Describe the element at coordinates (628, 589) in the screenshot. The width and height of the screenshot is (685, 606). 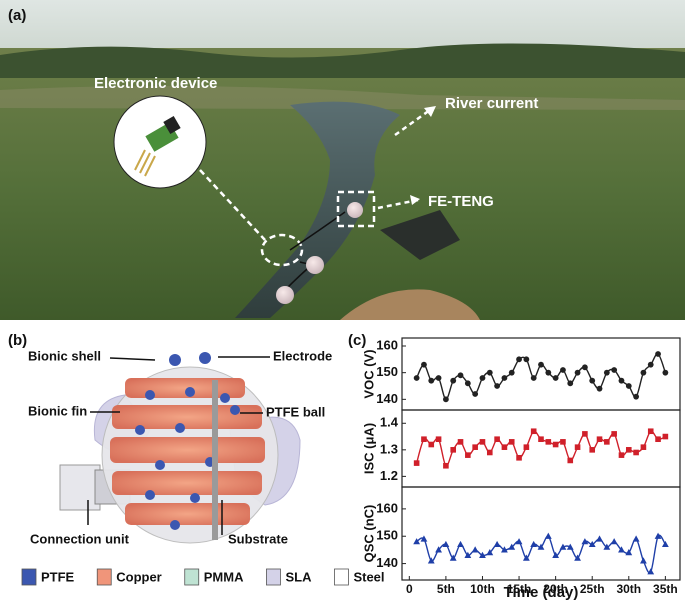
I see `x-tick-label: 30th` at that location.